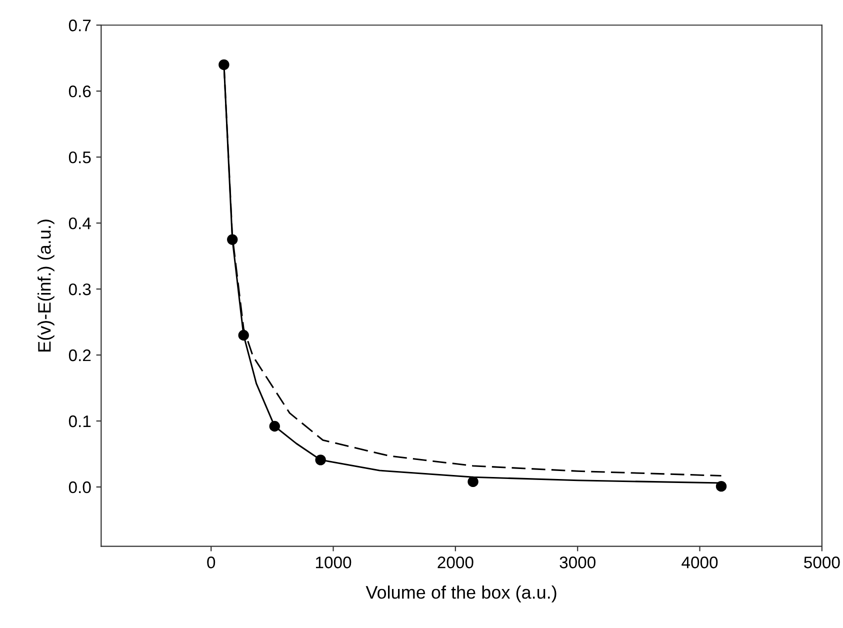 This screenshot has height=628, width=843. What do you see at coordinates (79, 223) in the screenshot?
I see `y-tick-label: 0.4` at bounding box center [79, 223].